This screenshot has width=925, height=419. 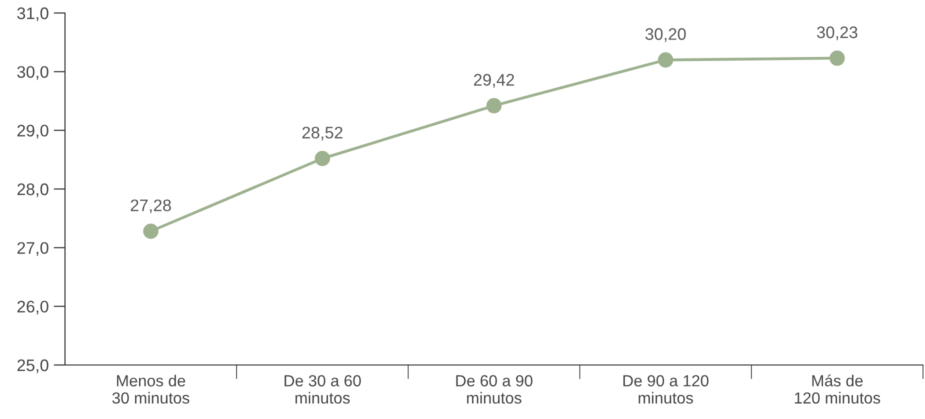 What do you see at coordinates (32, 14) in the screenshot?
I see `y-tick-label: 31,0` at bounding box center [32, 14].